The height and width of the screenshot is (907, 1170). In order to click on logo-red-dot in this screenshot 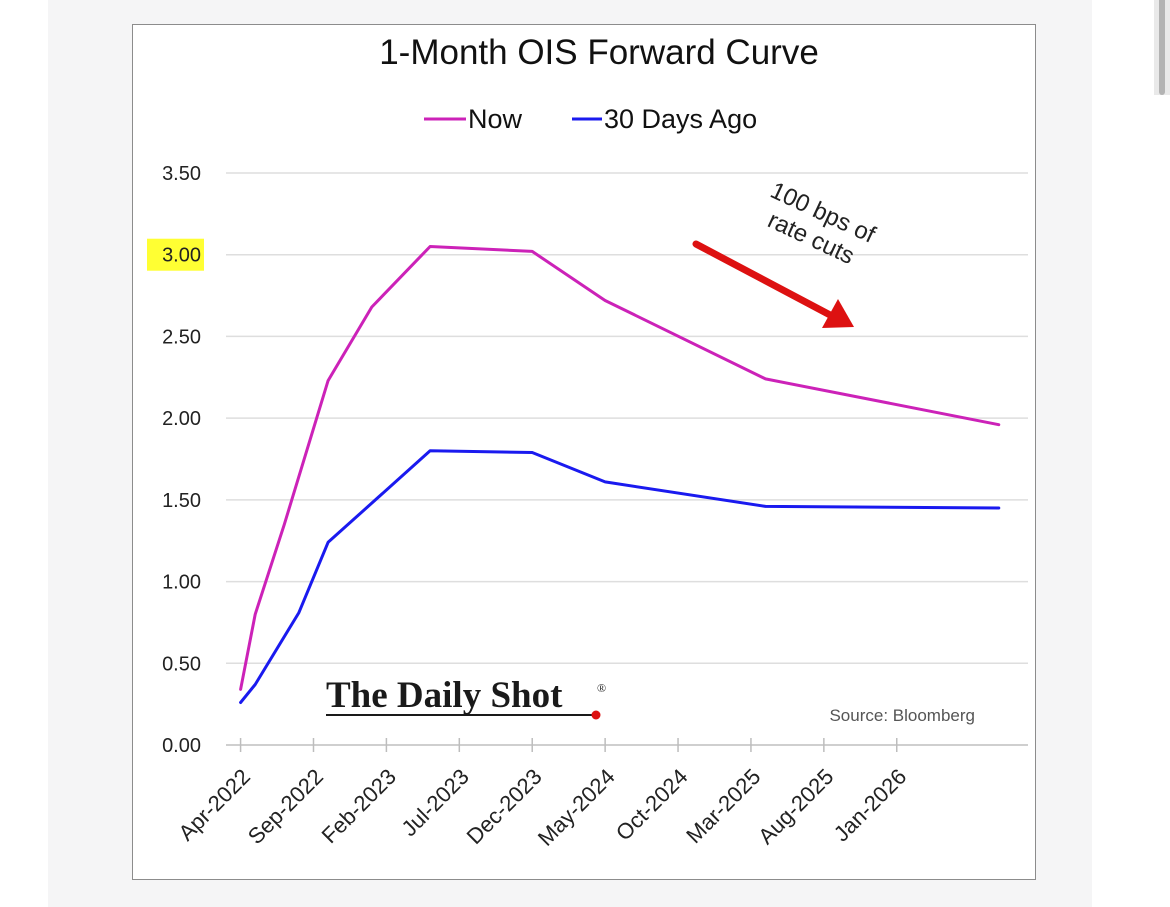, I will do `click(596, 715)`.